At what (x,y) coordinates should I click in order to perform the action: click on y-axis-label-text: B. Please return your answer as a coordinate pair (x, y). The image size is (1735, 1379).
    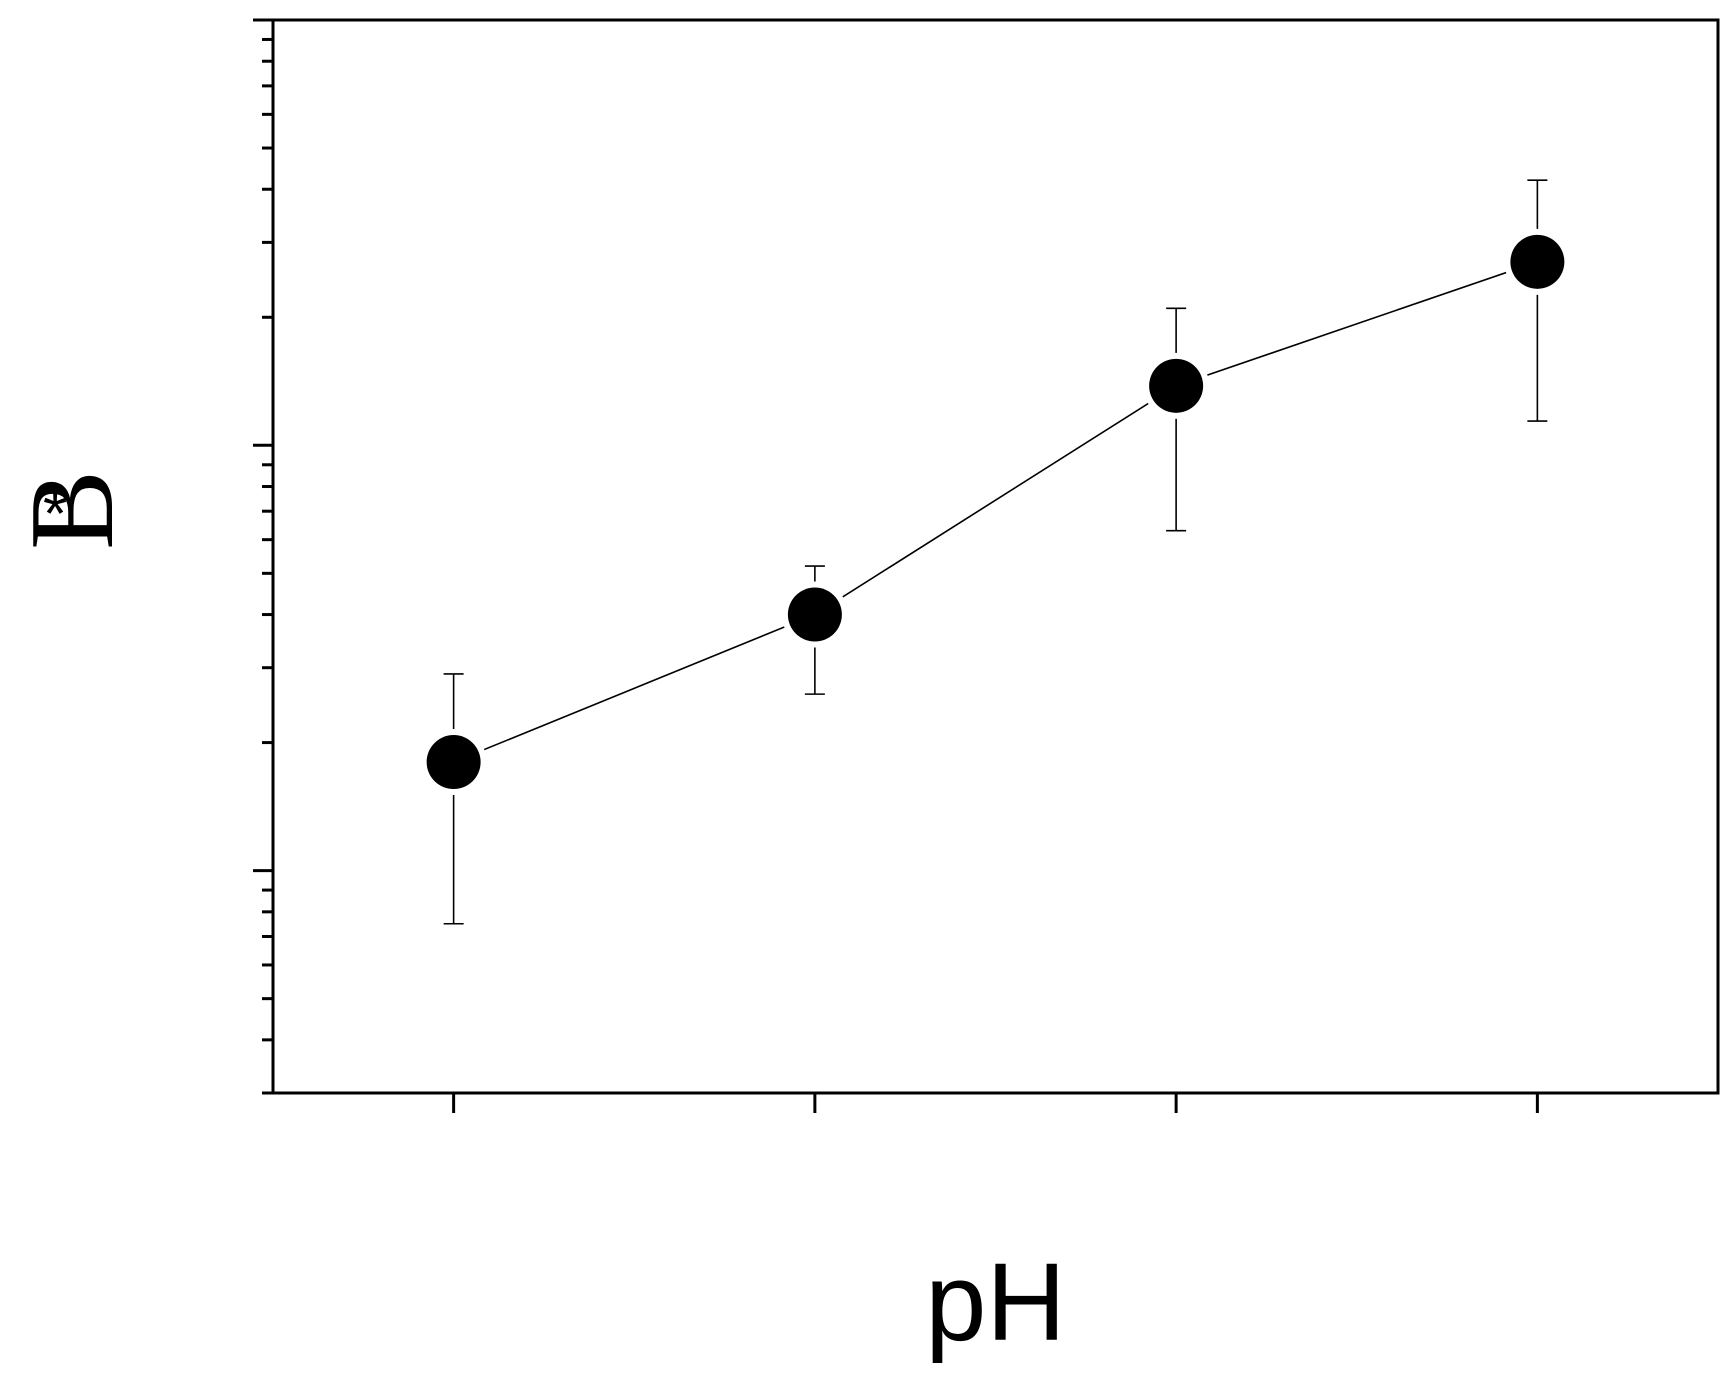
    Looking at the image, I should click on (71, 510).